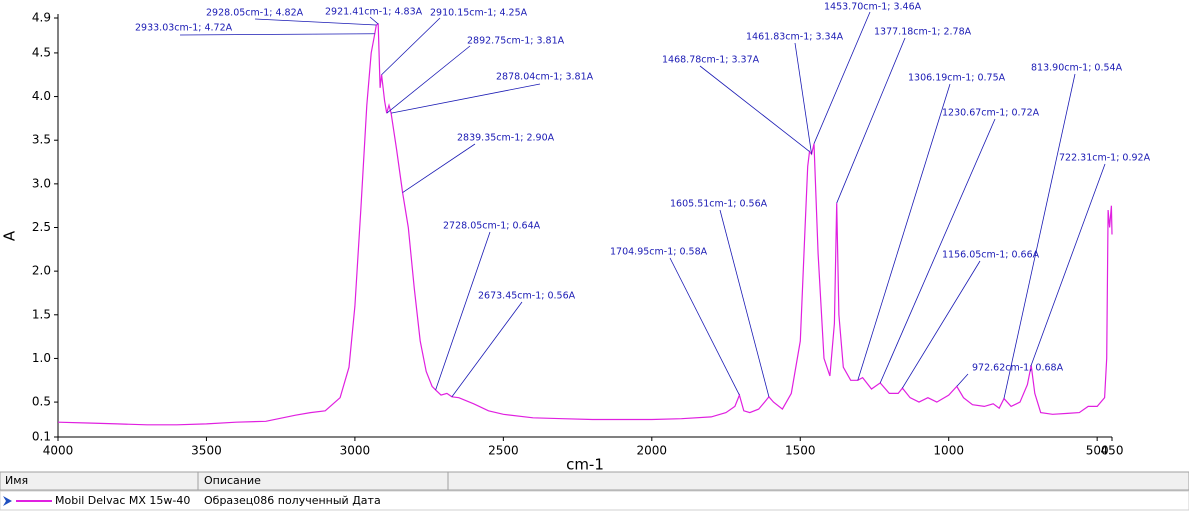 Image resolution: width=1189 pixels, height=513 pixels. What do you see at coordinates (41, 314) in the screenshot?
I see `y-tick-label: 1.5` at bounding box center [41, 314].